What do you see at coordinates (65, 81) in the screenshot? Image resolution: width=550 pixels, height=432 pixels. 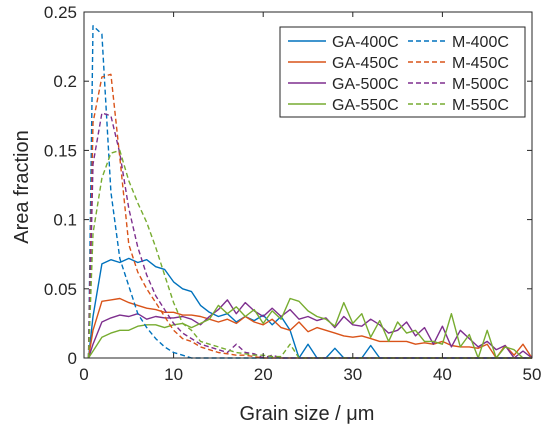 I see `y-tick-label: 0.2` at bounding box center [65, 81].